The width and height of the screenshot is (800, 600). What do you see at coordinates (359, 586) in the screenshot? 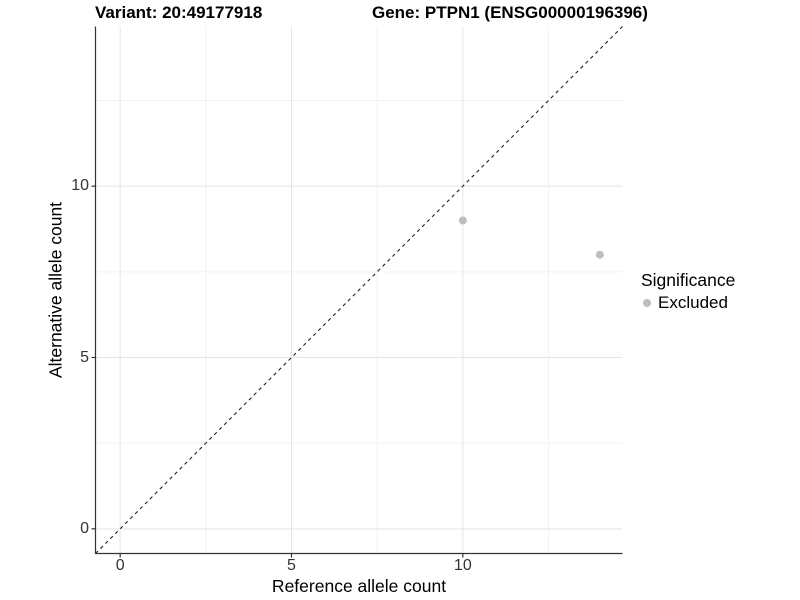
I see `x-axis-title: Reference allele count` at bounding box center [359, 586].